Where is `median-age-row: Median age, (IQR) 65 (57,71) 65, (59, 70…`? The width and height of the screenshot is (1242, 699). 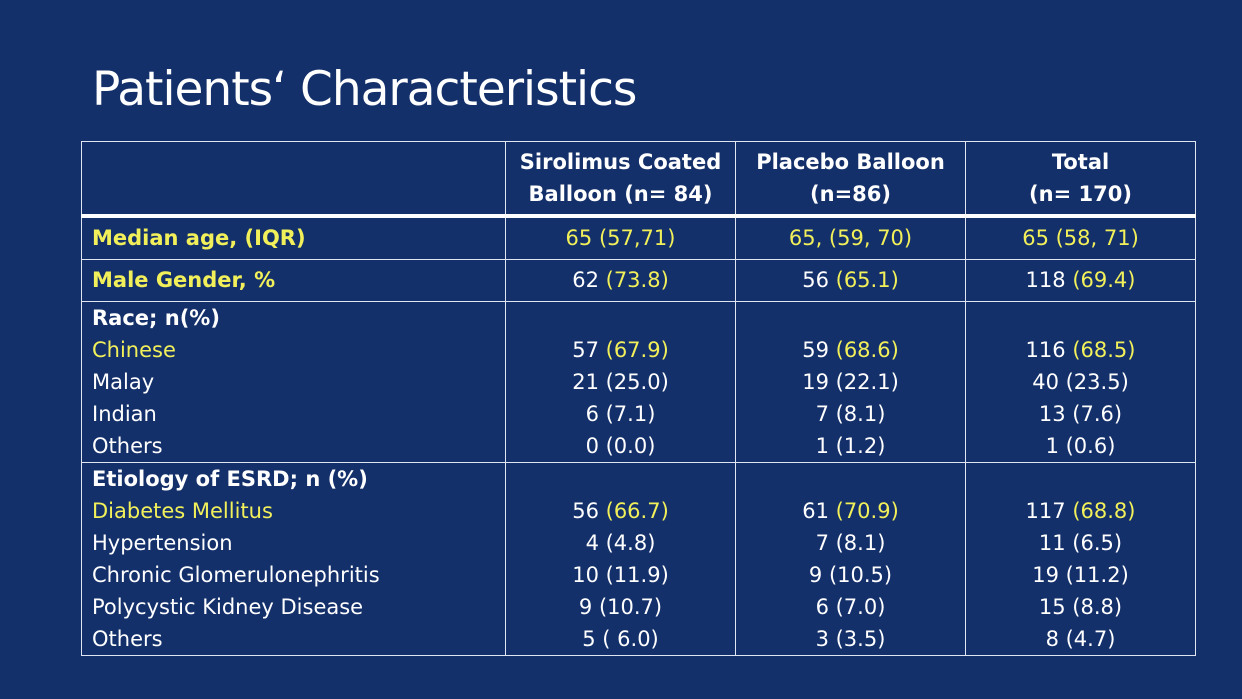 median-age-row: Median age, (IQR) 65 (57,71) 65, (59, 70… is located at coordinates (638, 237).